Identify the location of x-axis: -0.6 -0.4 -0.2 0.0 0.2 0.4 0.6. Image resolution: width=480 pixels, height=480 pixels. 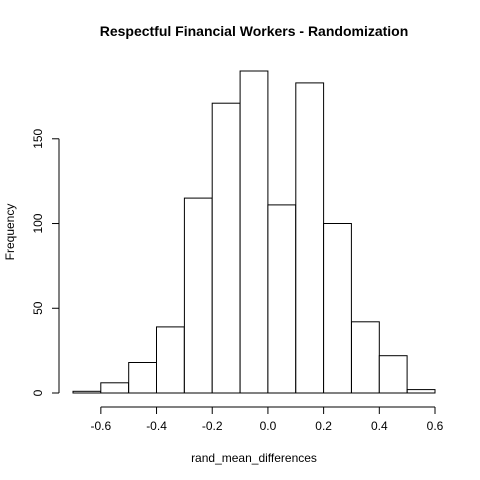
(267, 419).